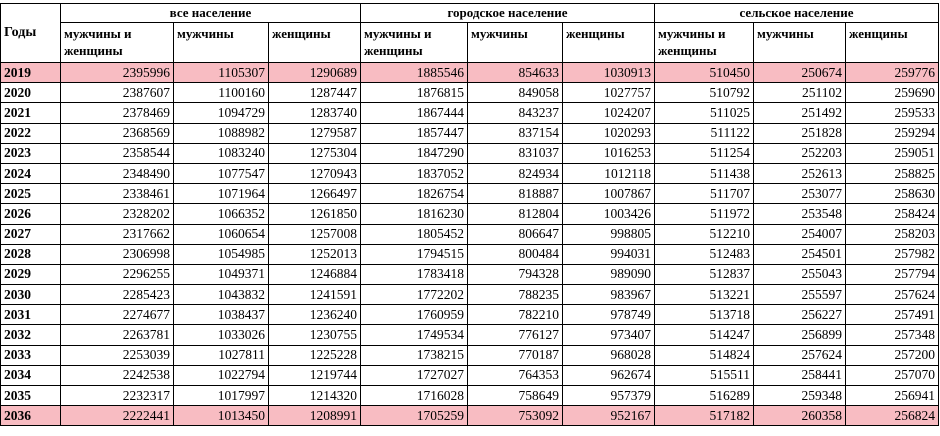 The height and width of the screenshot is (436, 940). I want to click on value-cell: 2358544, so click(117, 153).